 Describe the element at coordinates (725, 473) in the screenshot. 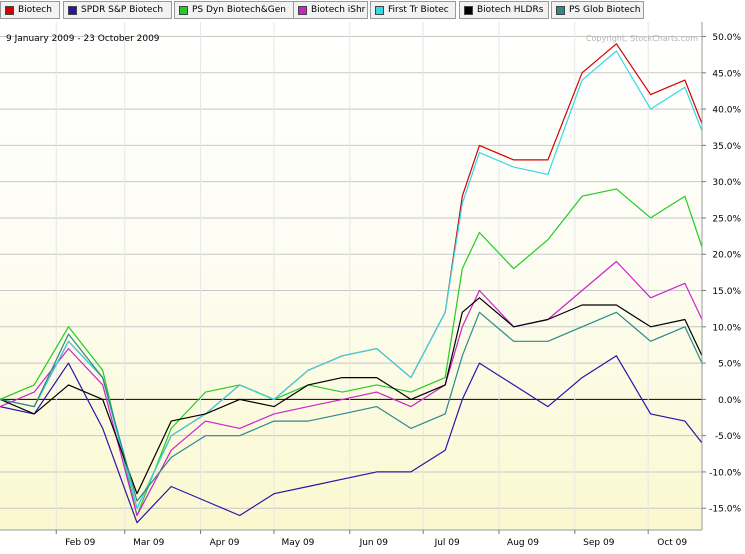

I see `y-tick-label: -10.0%` at that location.